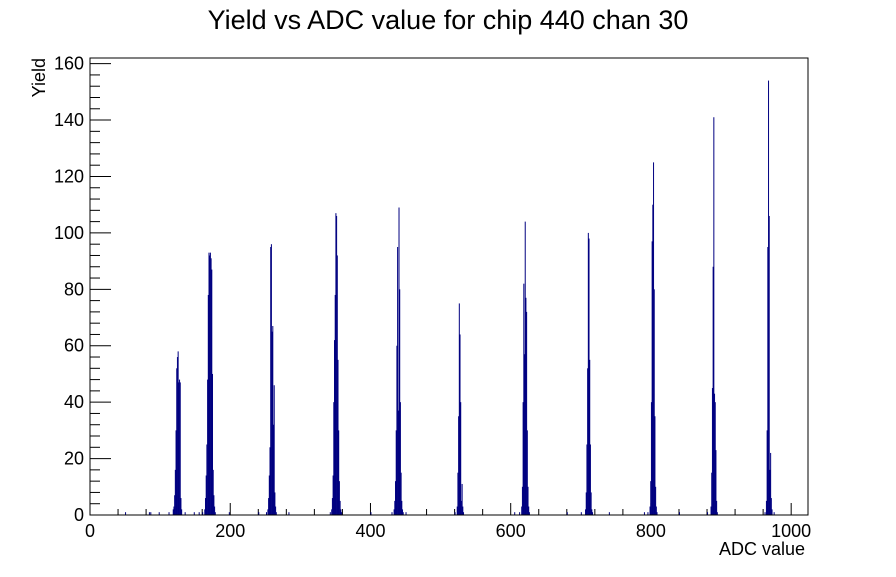 This screenshot has height=577, width=896. Describe the element at coordinates (79, 515) in the screenshot. I see `y-tick-label: 0` at that location.